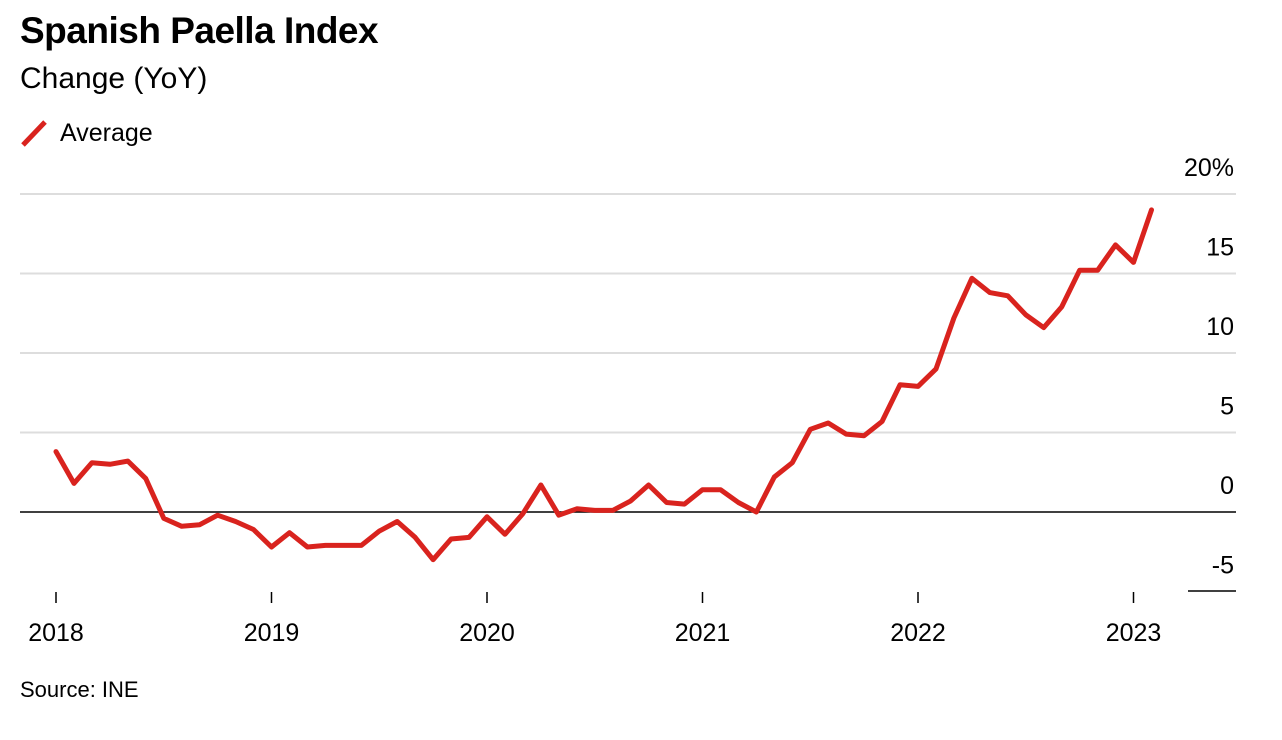  I want to click on x-tick-label: 2020, so click(487, 633).